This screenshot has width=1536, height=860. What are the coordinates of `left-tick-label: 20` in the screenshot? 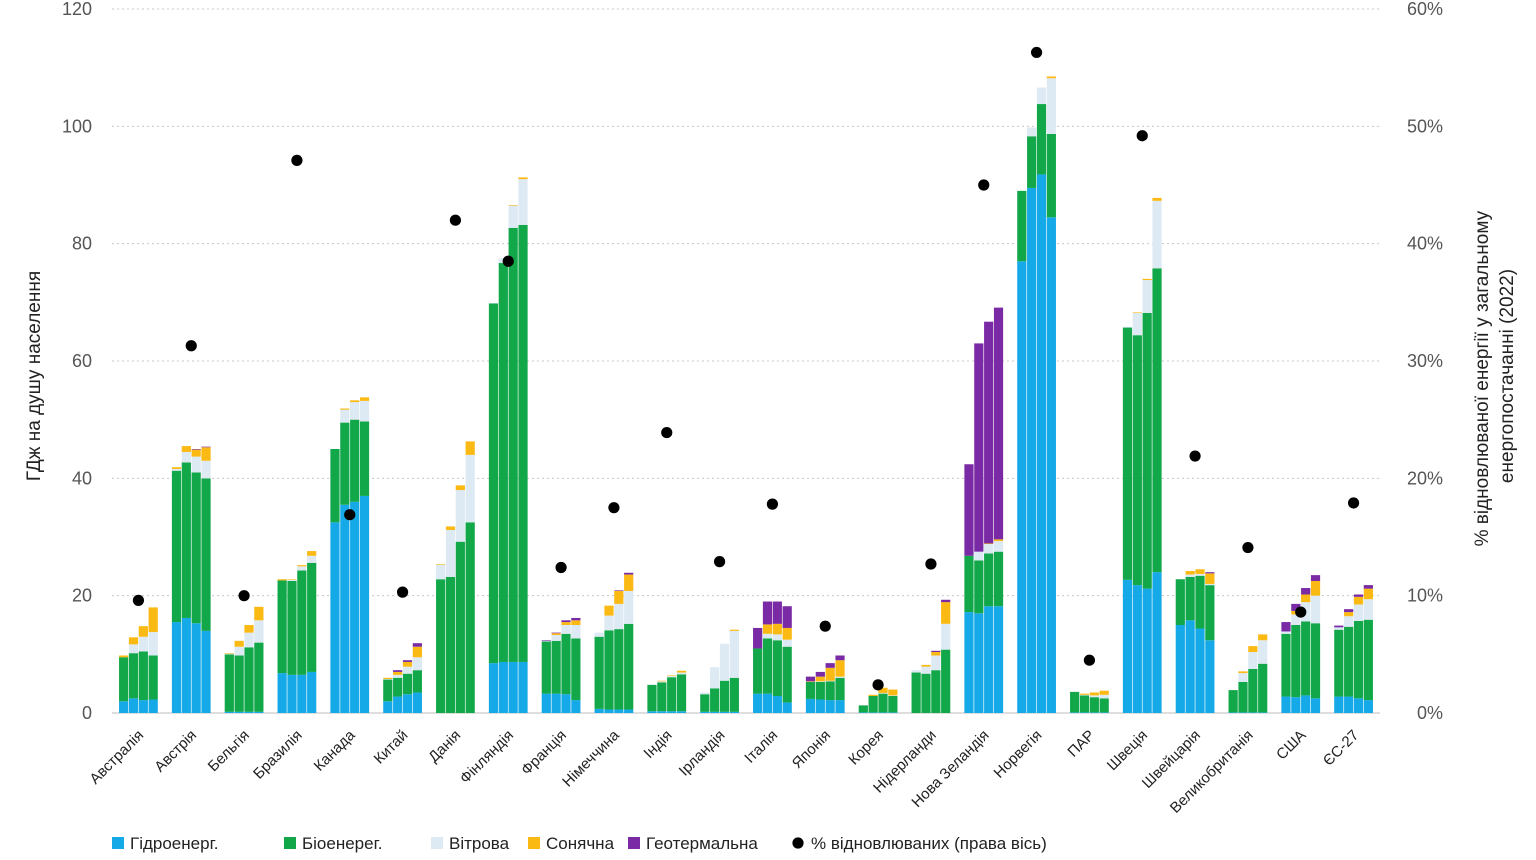 It's located at (82, 596).